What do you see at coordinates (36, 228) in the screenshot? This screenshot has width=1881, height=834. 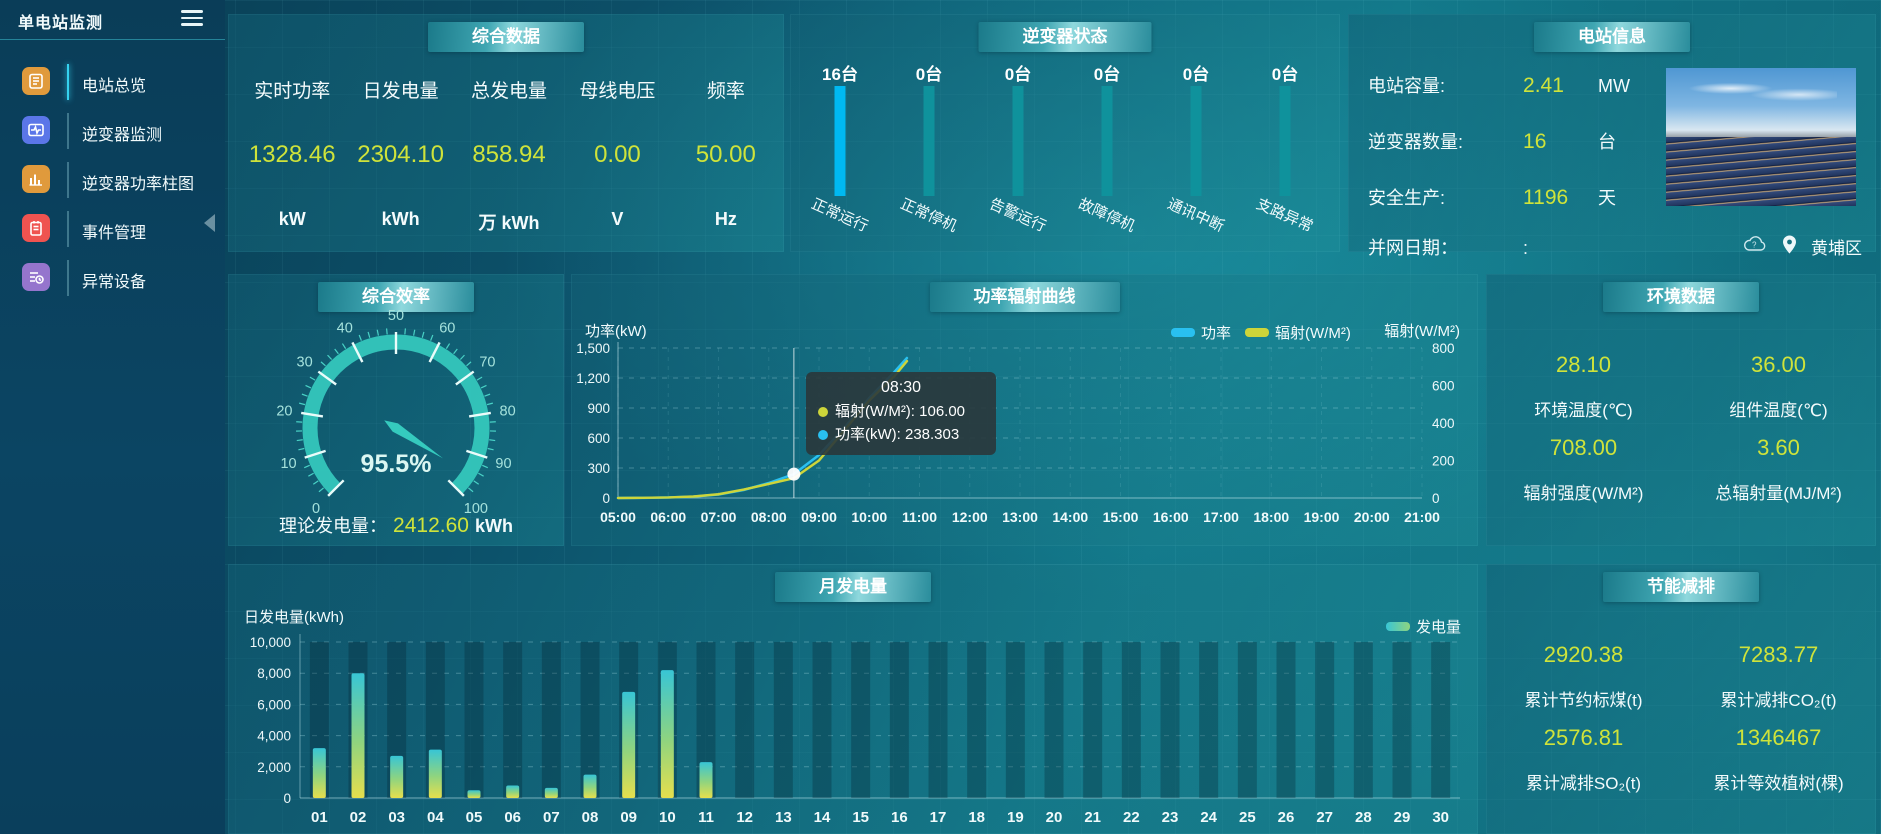 I see `events-icon` at bounding box center [36, 228].